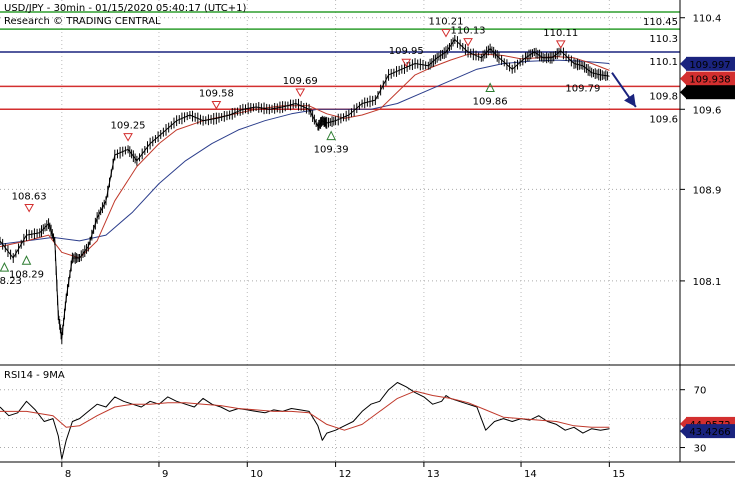  Describe the element at coordinates (256, 474) in the screenshot. I see `x-tick-label: 10` at that location.